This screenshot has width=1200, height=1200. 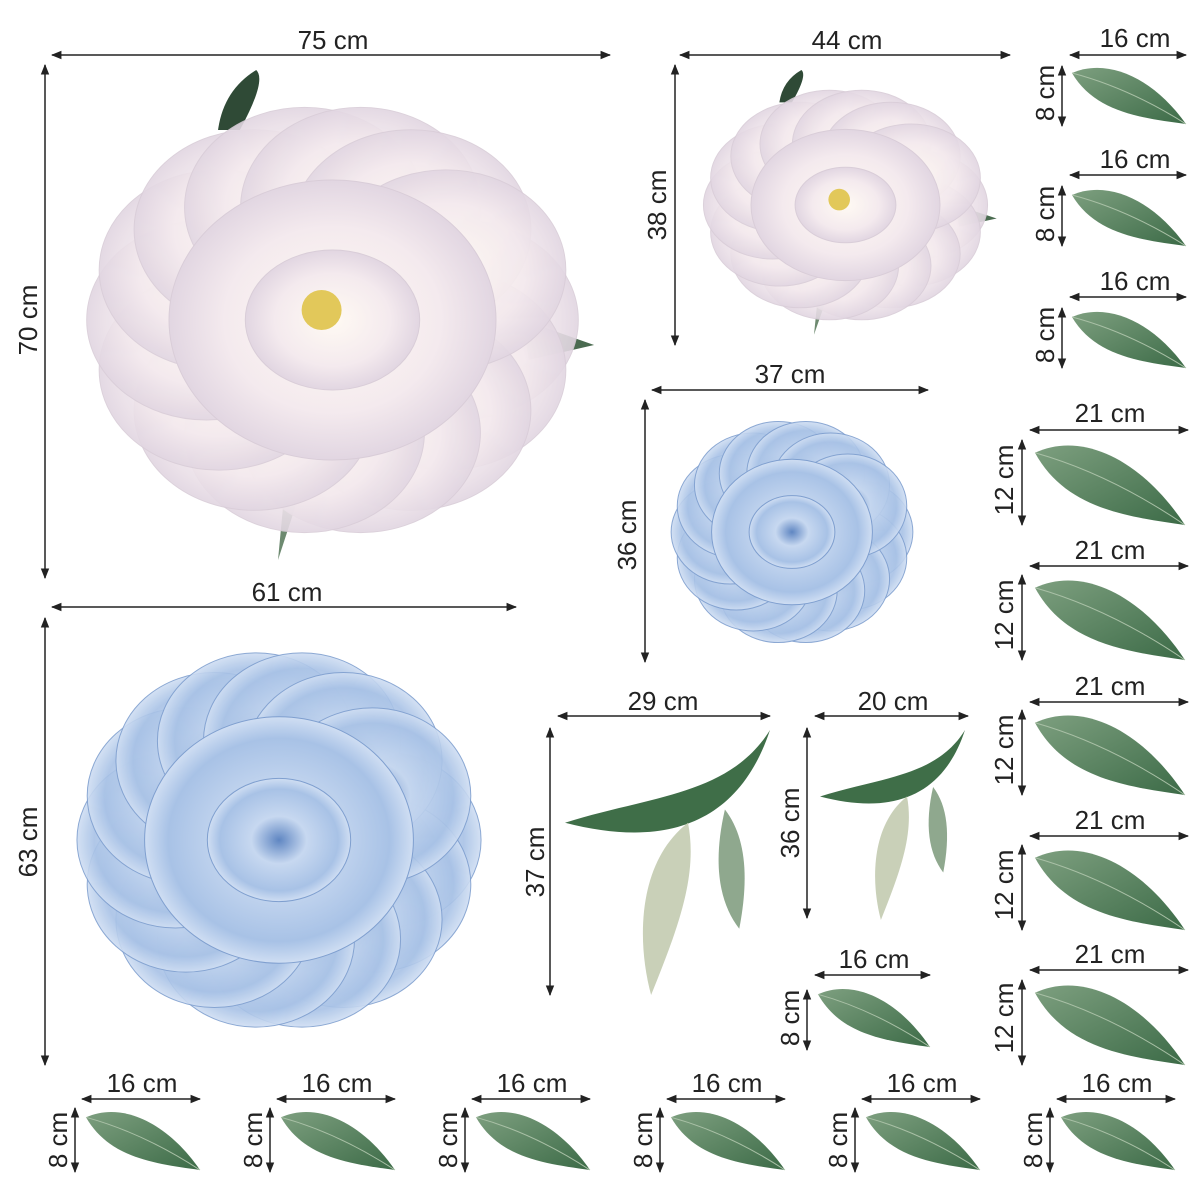 I want to click on right-medium-leaf-5-width-label: 21 cm, so click(x=1110, y=954).